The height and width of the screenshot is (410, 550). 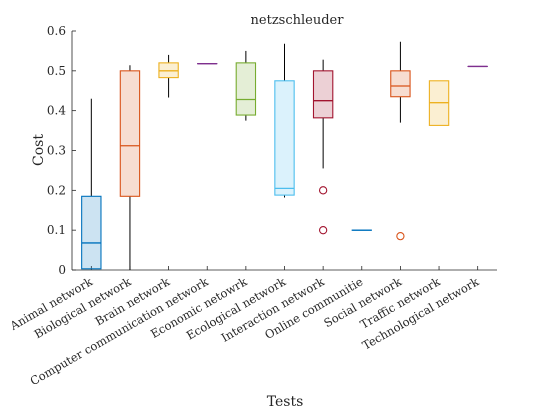 What do you see at coordinates (39, 150) in the screenshot?
I see `y-axis-label: Cost` at bounding box center [39, 150].